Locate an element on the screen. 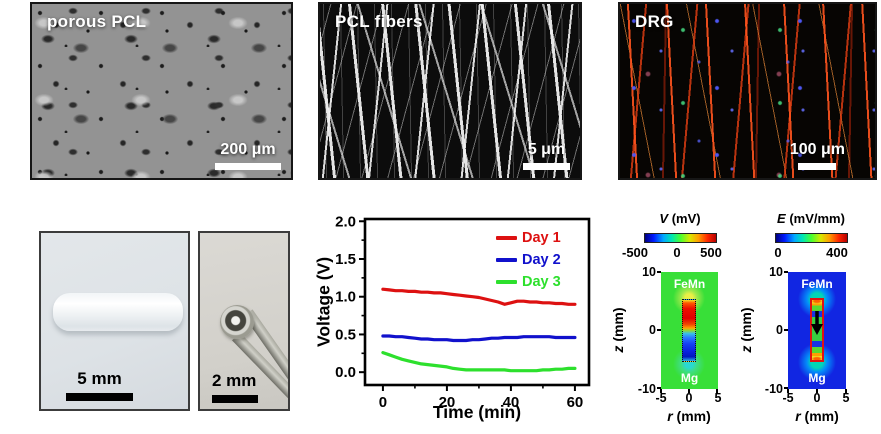 The height and width of the screenshot is (434, 881). panel-drg-fluorescence: DRG 100 μm is located at coordinates (747, 91).